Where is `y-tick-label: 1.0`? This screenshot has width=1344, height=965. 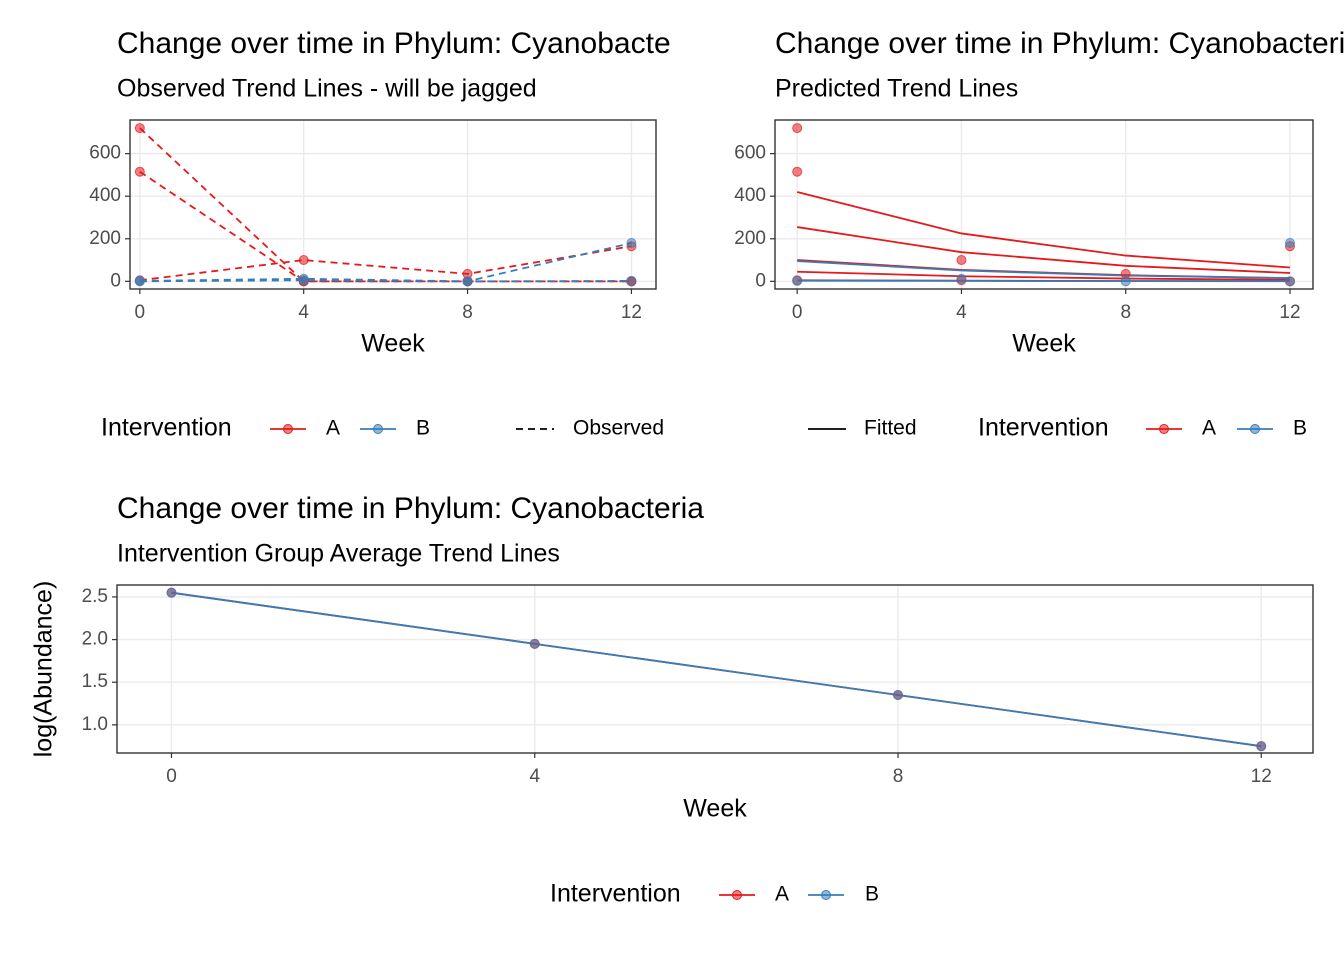 y-tick-label: 1.0 is located at coordinates (95, 724).